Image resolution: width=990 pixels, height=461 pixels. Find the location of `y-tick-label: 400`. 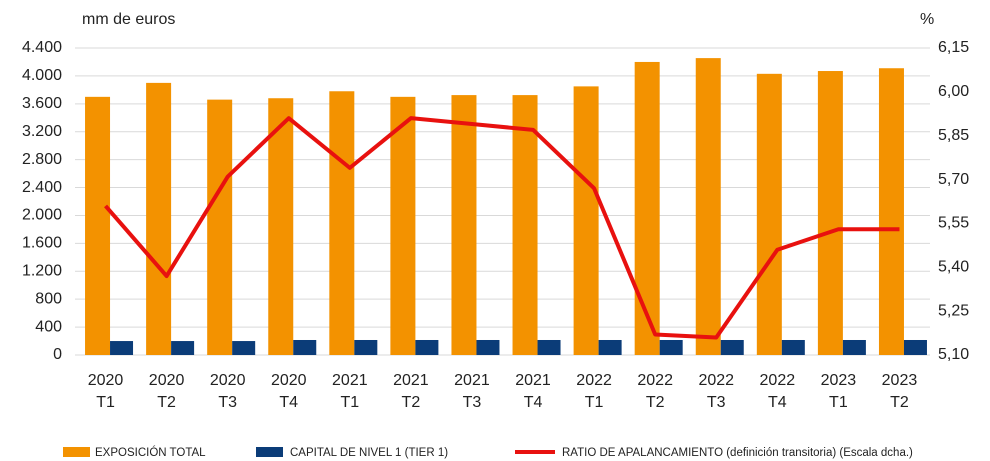

y-tick-label: 400 is located at coordinates (48, 326).